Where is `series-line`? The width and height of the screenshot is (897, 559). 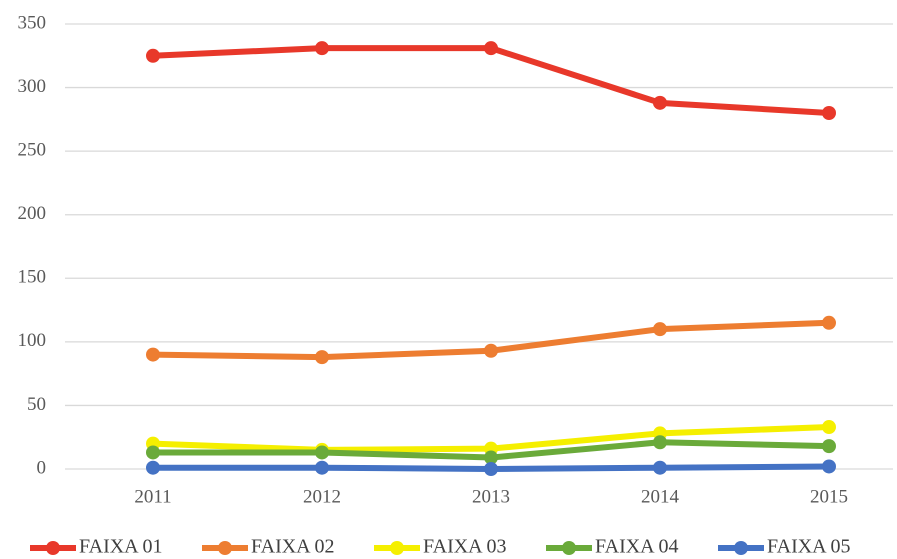 series-line is located at coordinates (491, 80).